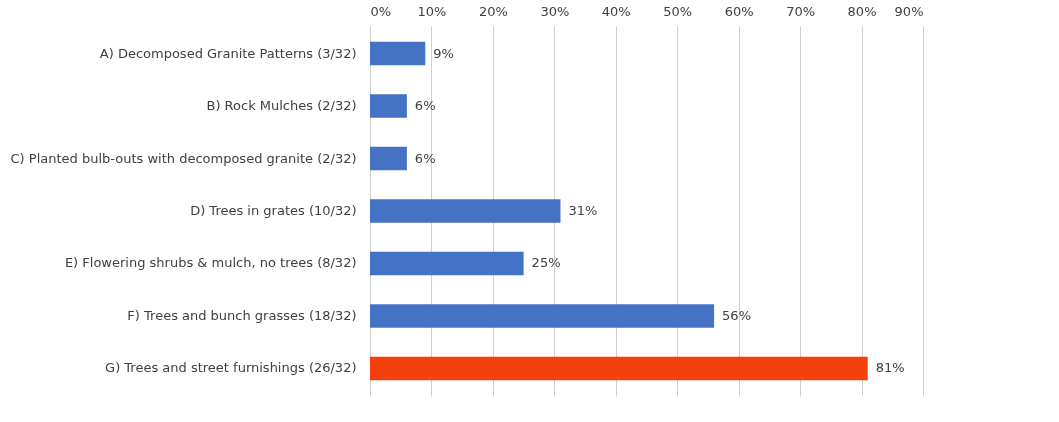  I want to click on x-tick-label: 50%, so click(678, 11).